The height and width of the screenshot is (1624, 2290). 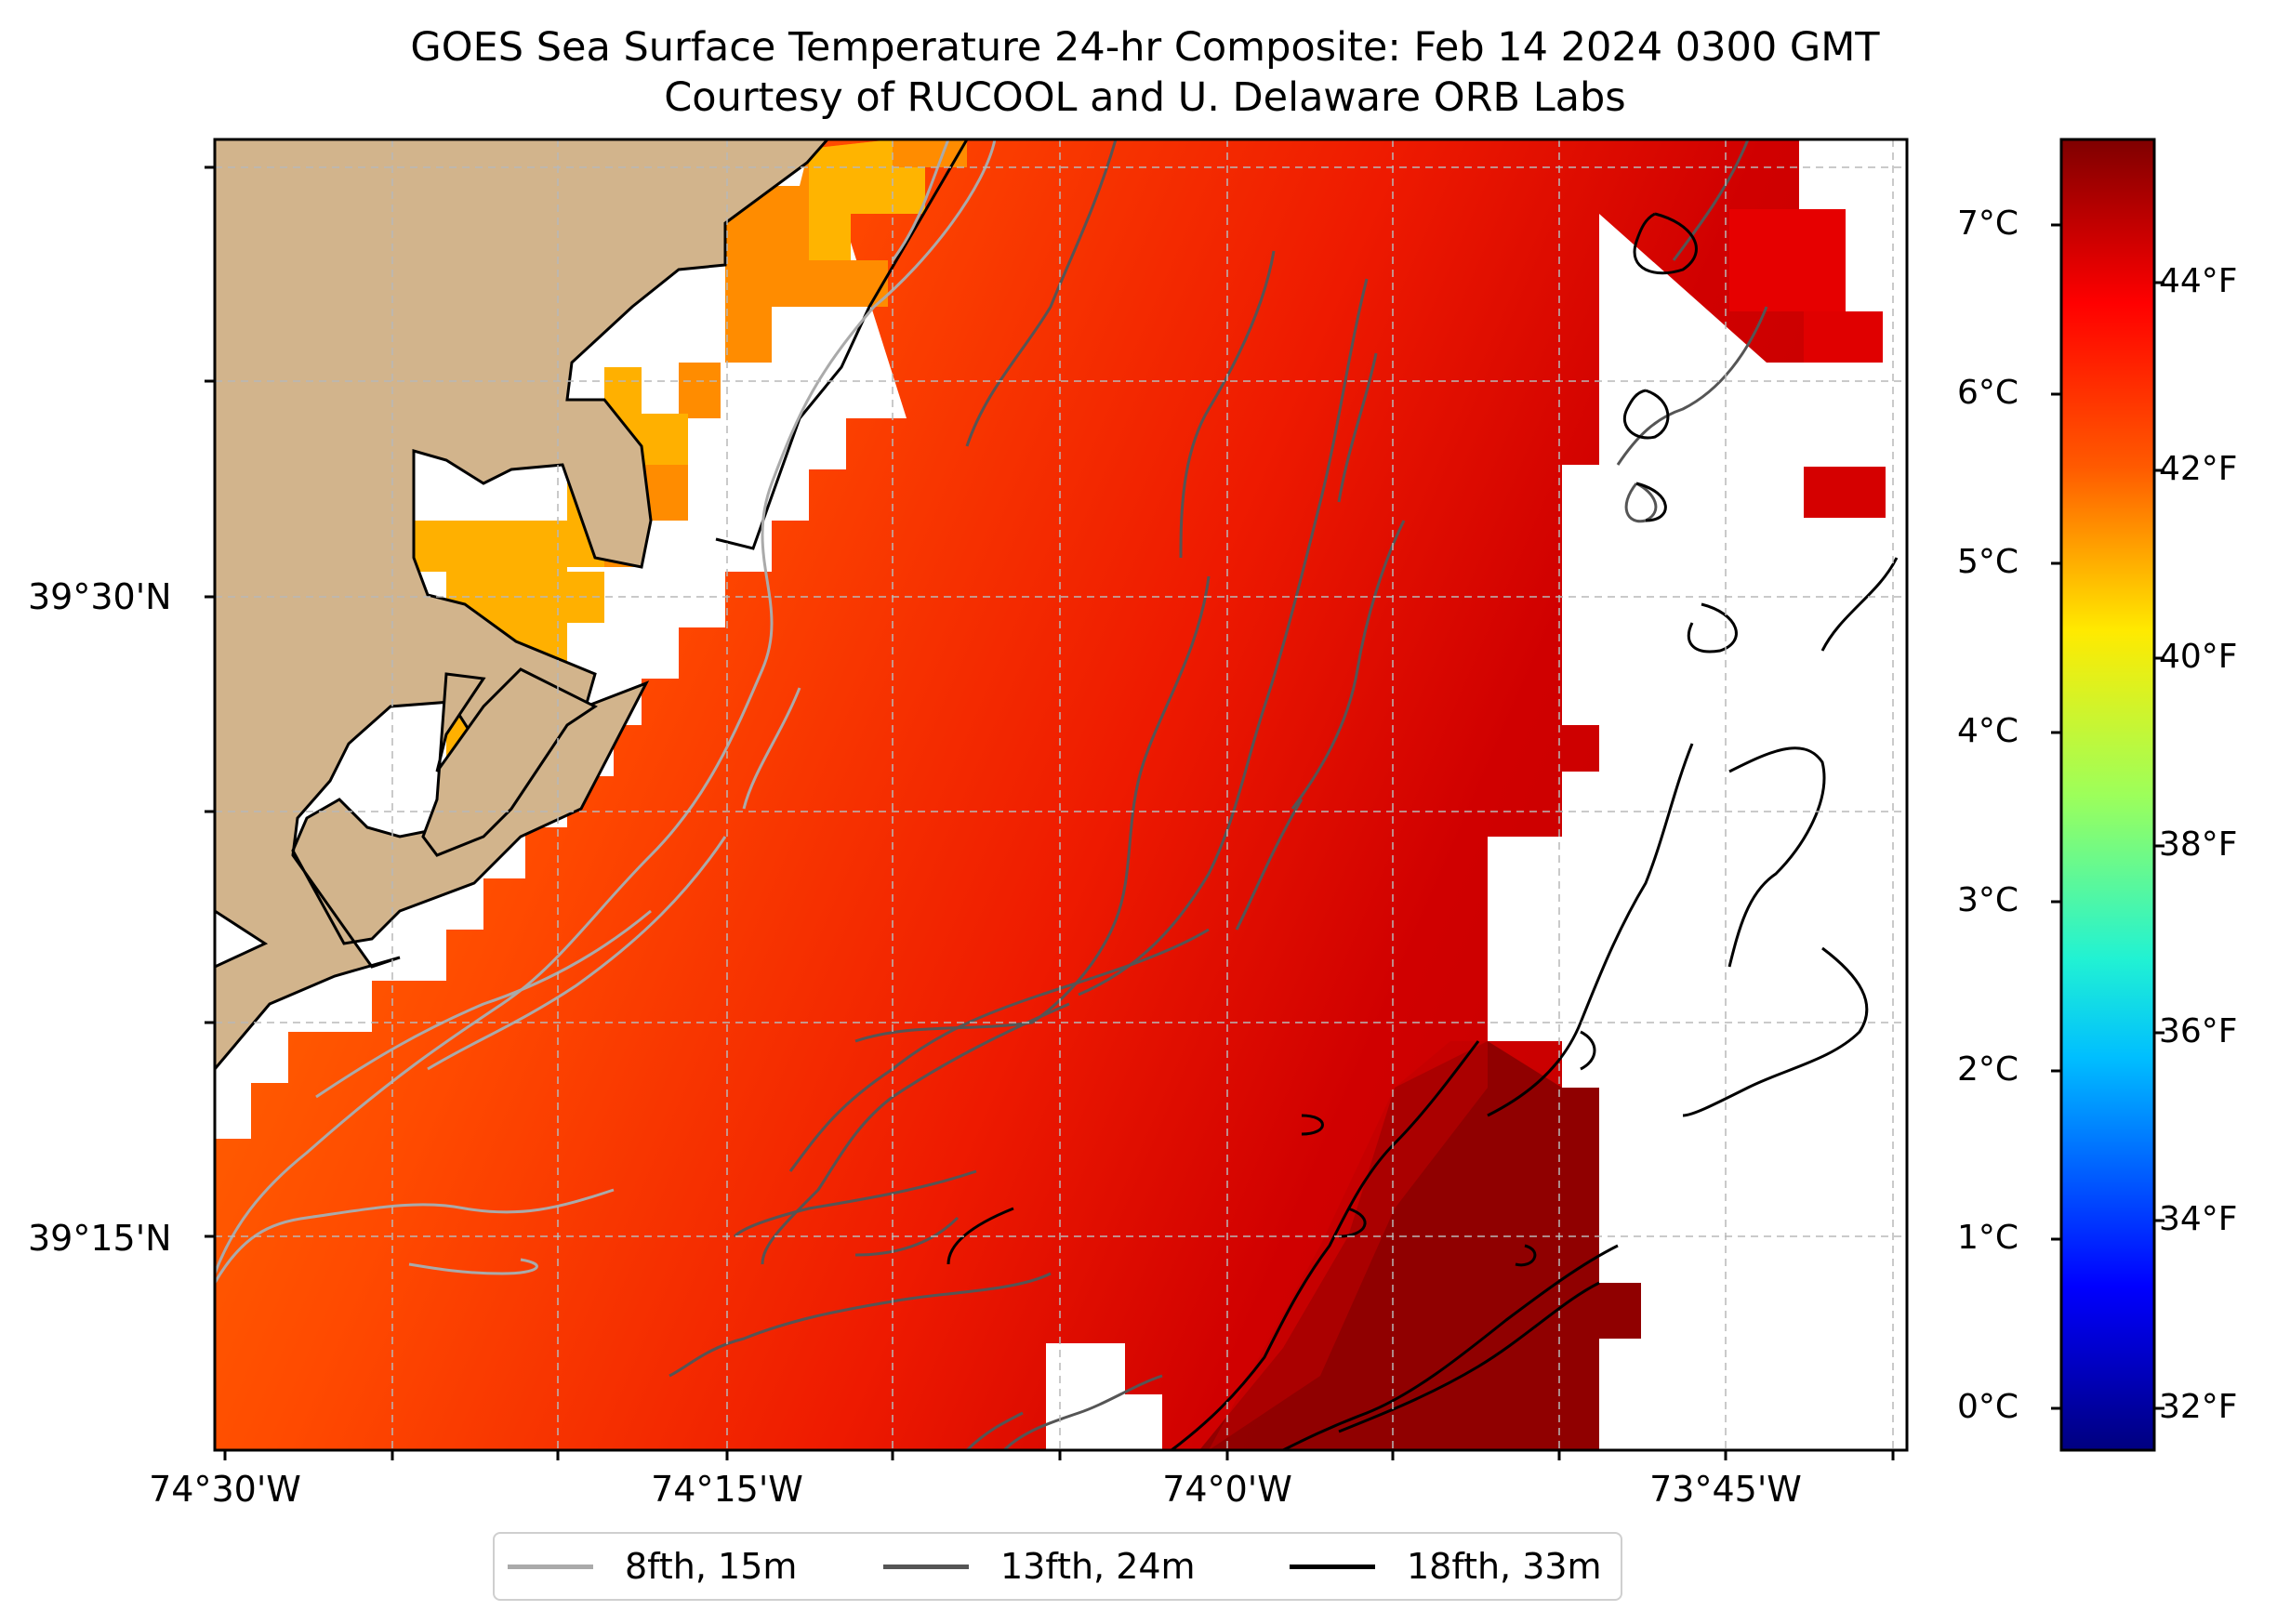 What do you see at coordinates (100, 1239) in the screenshot?
I see `lat-label-39-15: 39°15'N` at bounding box center [100, 1239].